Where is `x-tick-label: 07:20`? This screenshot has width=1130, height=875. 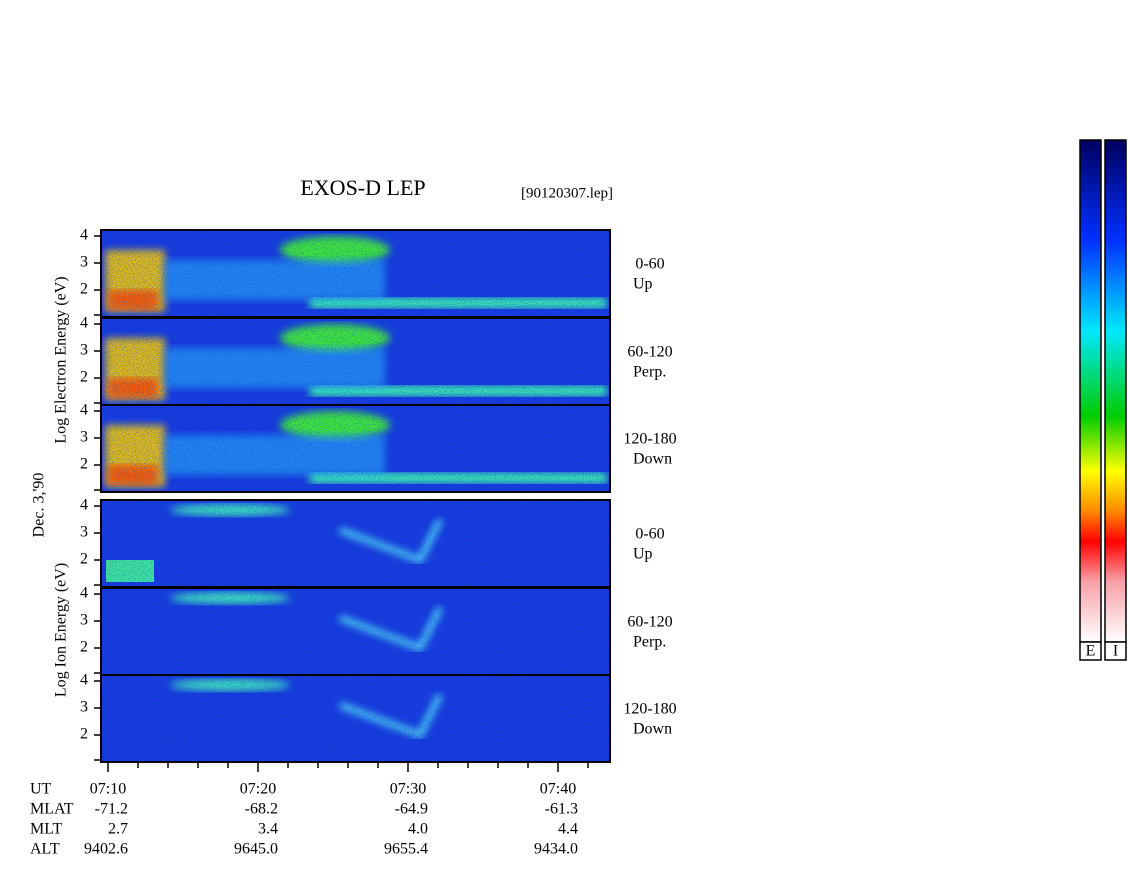
x-tick-label: 07:20 is located at coordinates (258, 789).